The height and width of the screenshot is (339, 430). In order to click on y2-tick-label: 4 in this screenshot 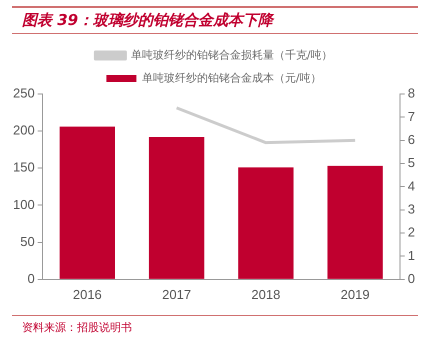, I will do `click(412, 186)`.